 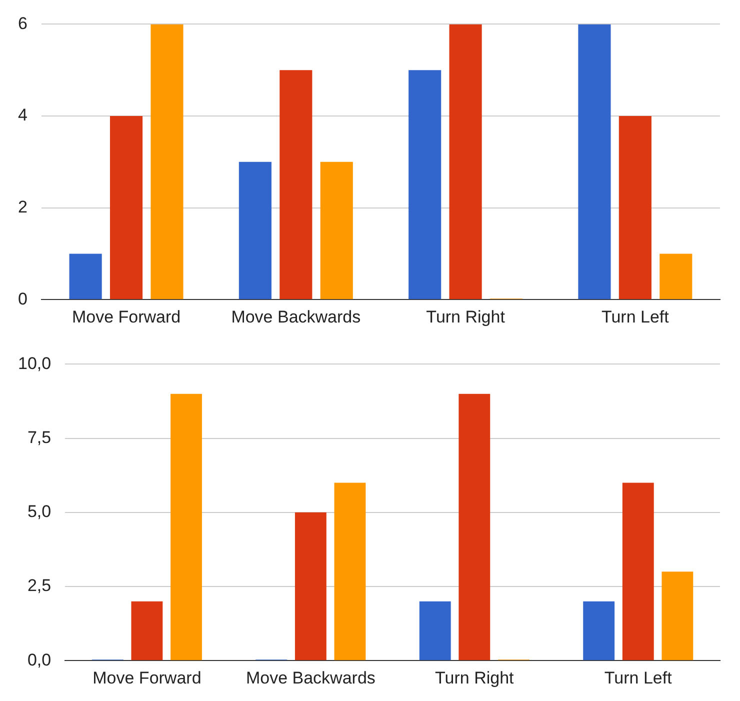 What do you see at coordinates (39, 512) in the screenshot?
I see `y-tick-label: 5,0` at bounding box center [39, 512].